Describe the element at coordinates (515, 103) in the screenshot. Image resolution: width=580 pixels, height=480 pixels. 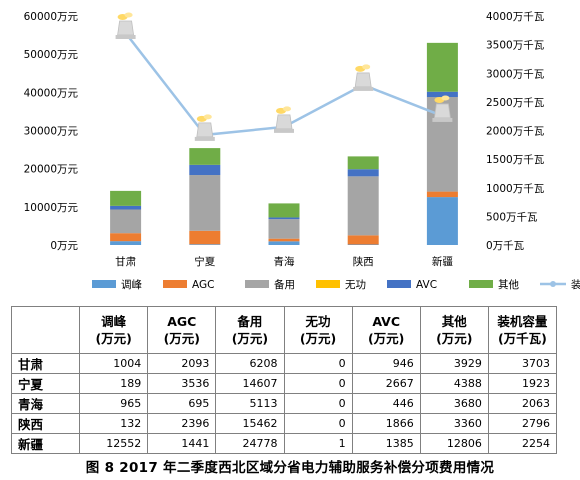
I see `right-tick-label: 2500万千瓦` at that location.